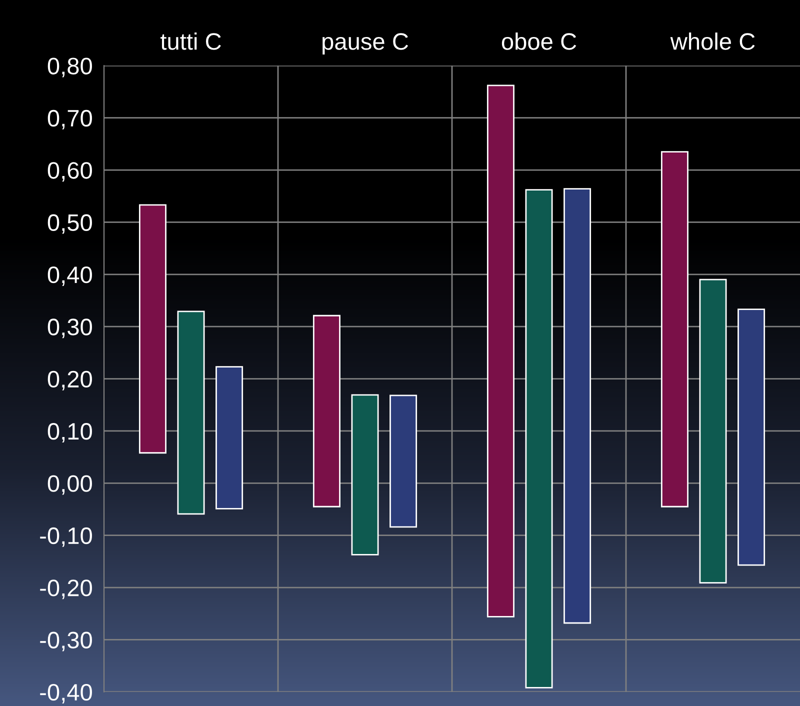  I want to click on y-tick-label: -0,30, so click(66, 642).